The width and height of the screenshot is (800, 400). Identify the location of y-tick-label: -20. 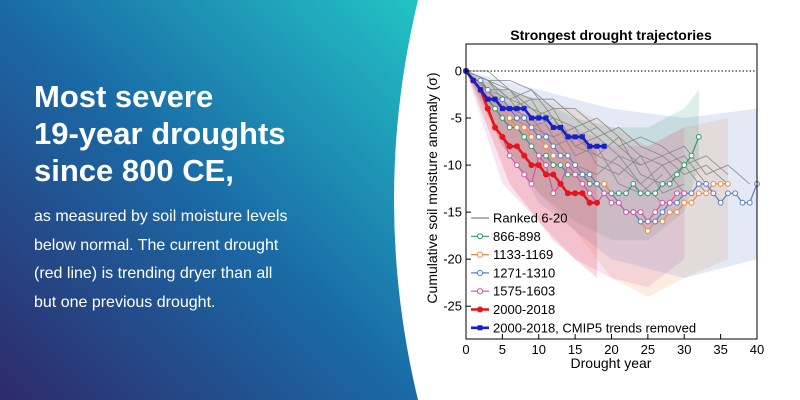
(452, 259).